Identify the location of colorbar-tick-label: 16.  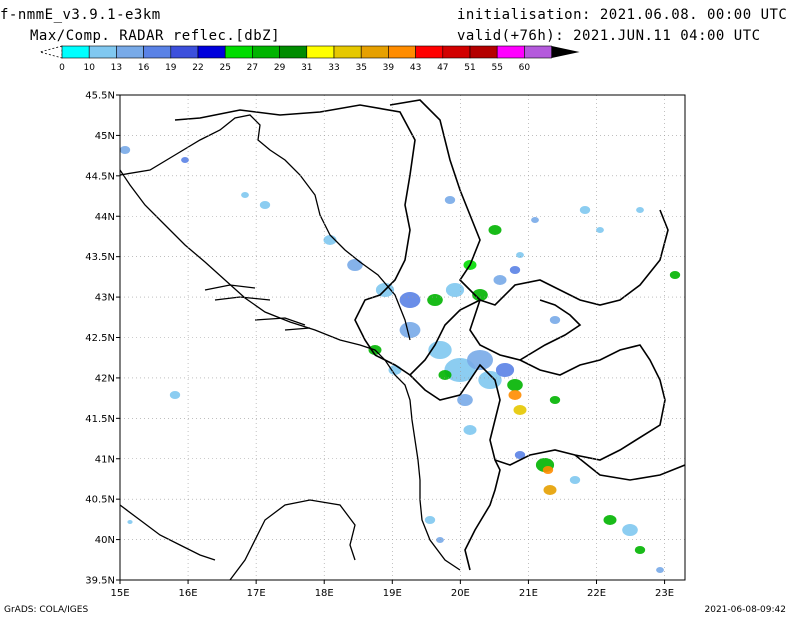
(144, 68).